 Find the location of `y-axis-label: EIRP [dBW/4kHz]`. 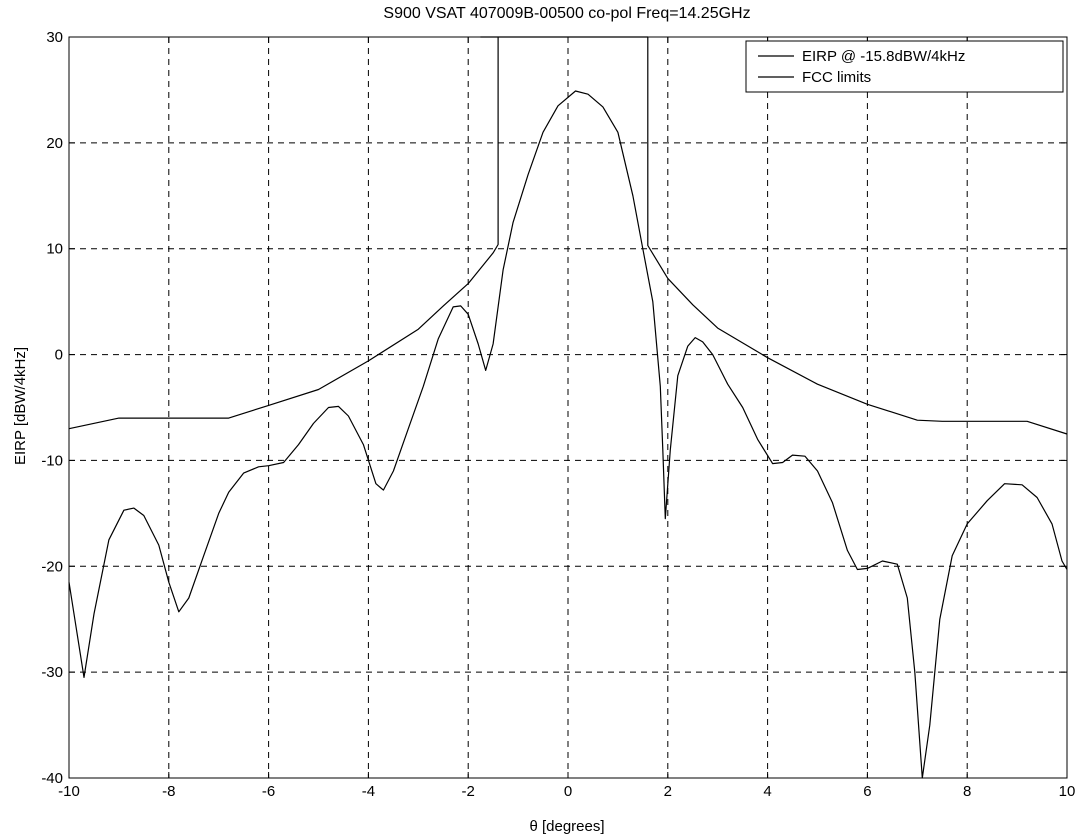

y-axis-label: EIRP [dBW/4kHz] is located at coordinates (20, 406).